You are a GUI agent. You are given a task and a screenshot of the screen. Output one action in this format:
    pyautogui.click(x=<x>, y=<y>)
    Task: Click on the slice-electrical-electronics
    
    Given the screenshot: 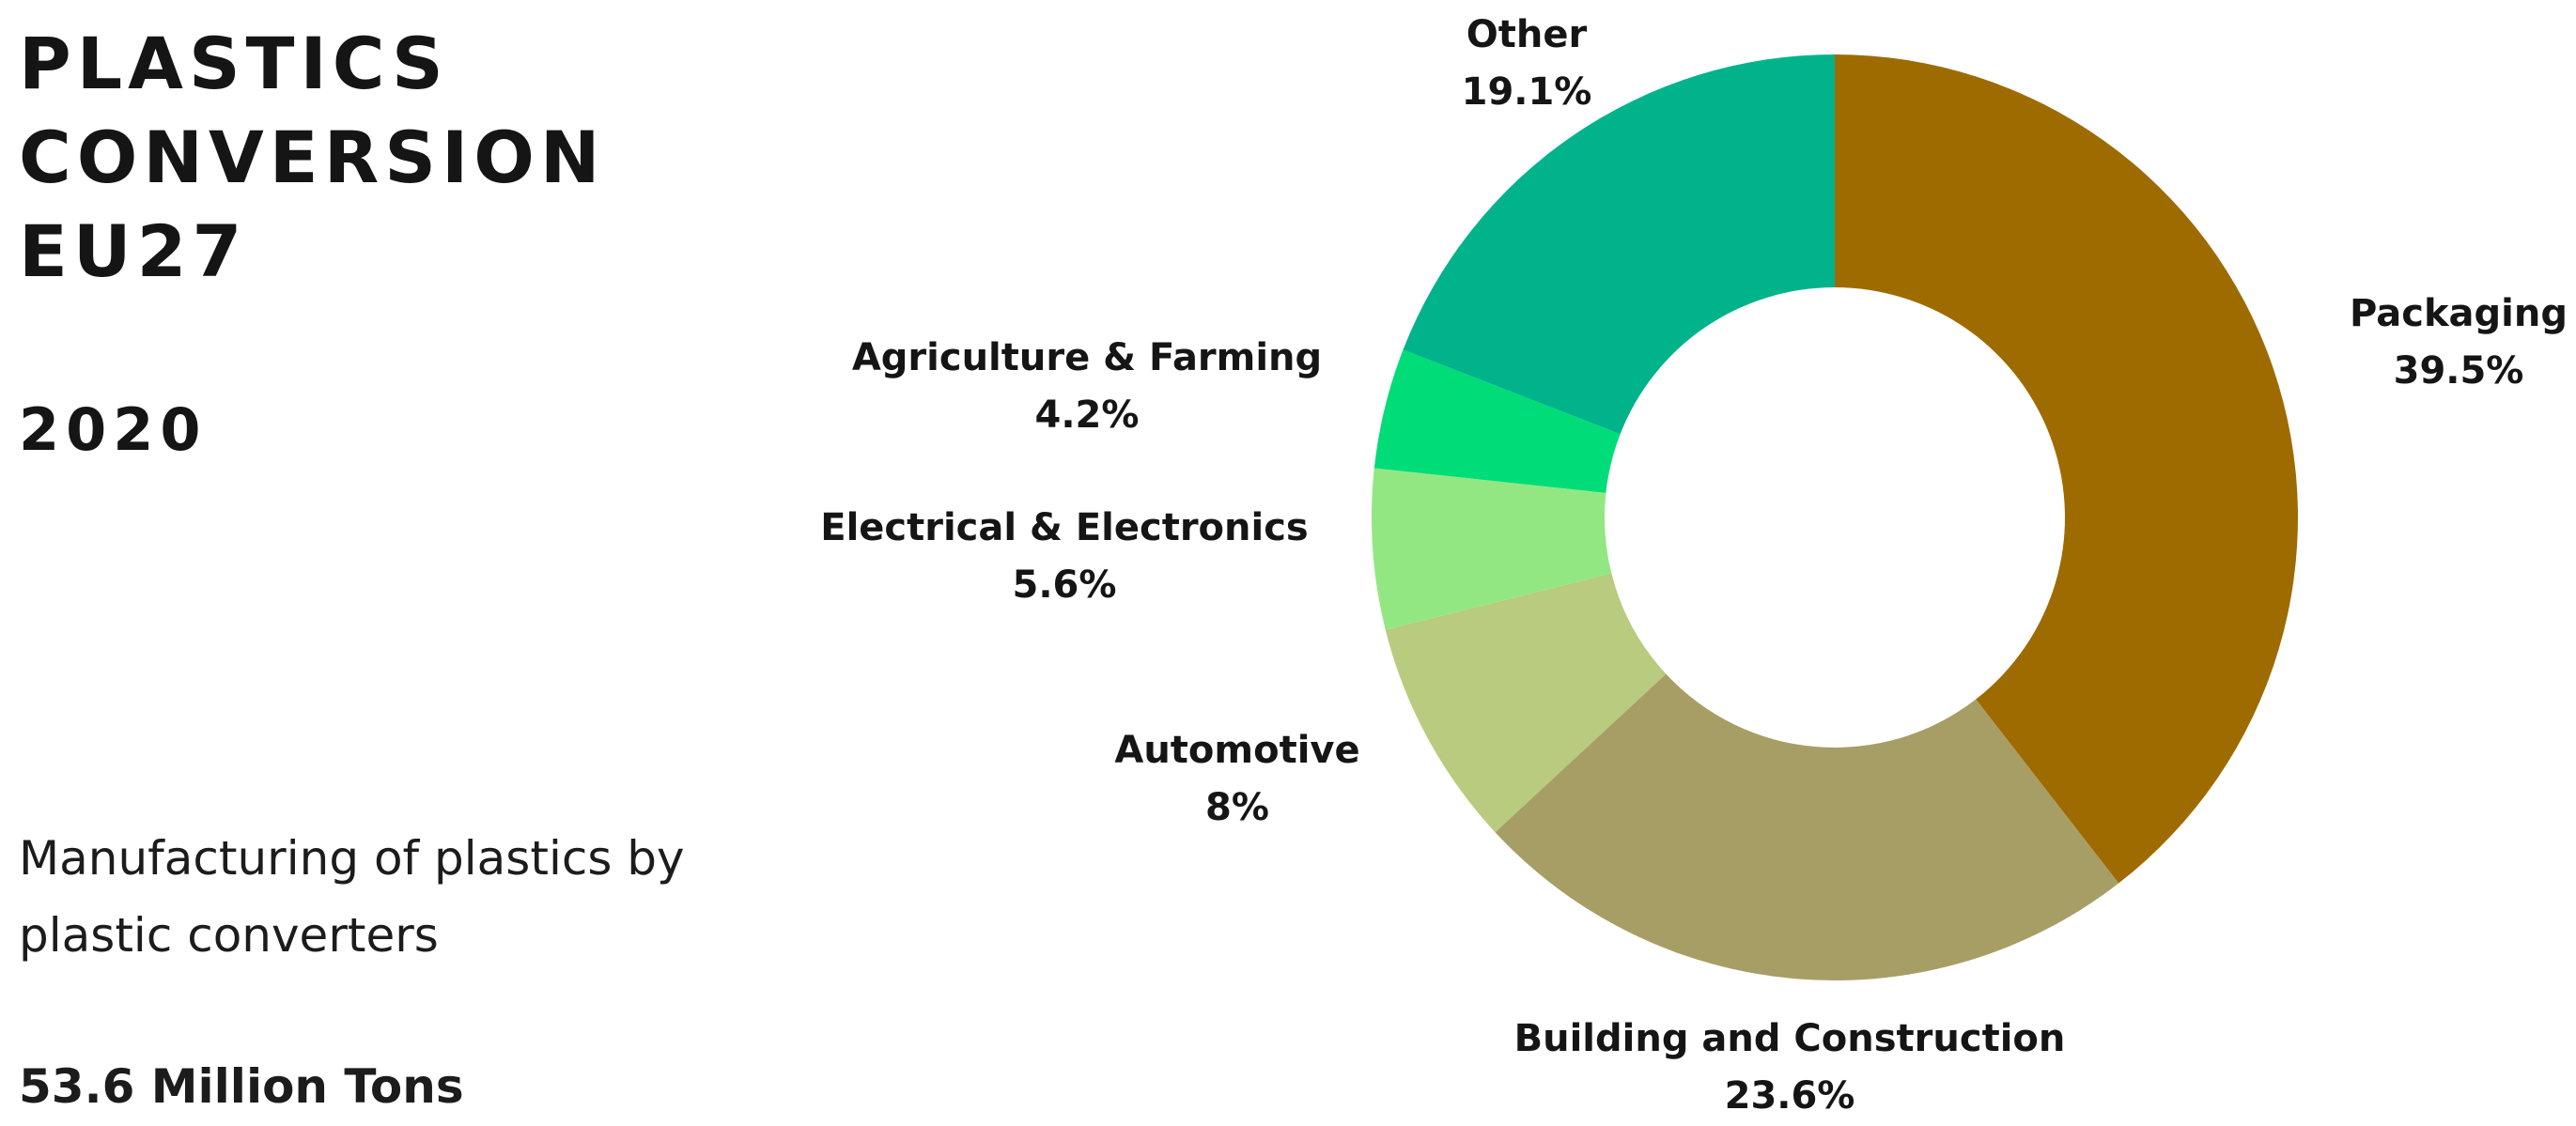 What is the action you would take?
    pyautogui.click(x=1492, y=549)
    